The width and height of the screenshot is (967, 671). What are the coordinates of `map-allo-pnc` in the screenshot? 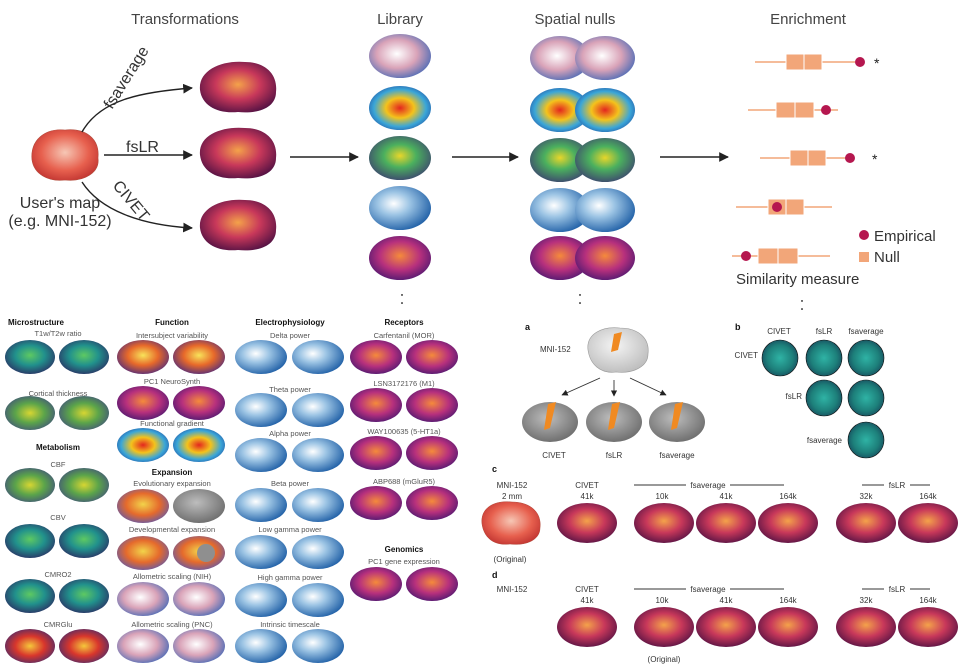 It's located at (171, 646).